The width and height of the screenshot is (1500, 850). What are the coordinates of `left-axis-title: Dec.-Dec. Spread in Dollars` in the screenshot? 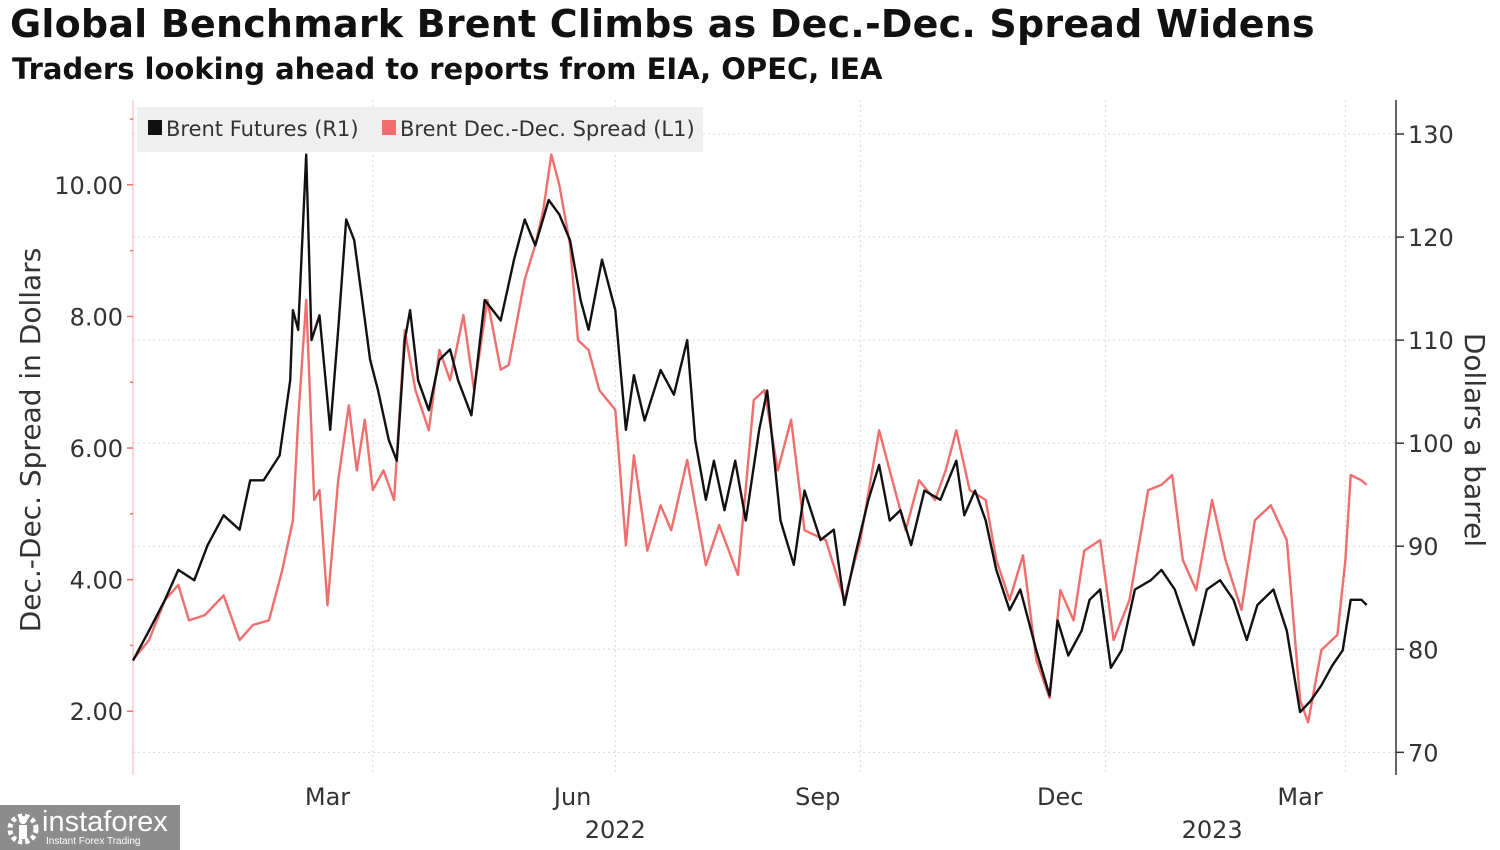 It's located at (30, 440).